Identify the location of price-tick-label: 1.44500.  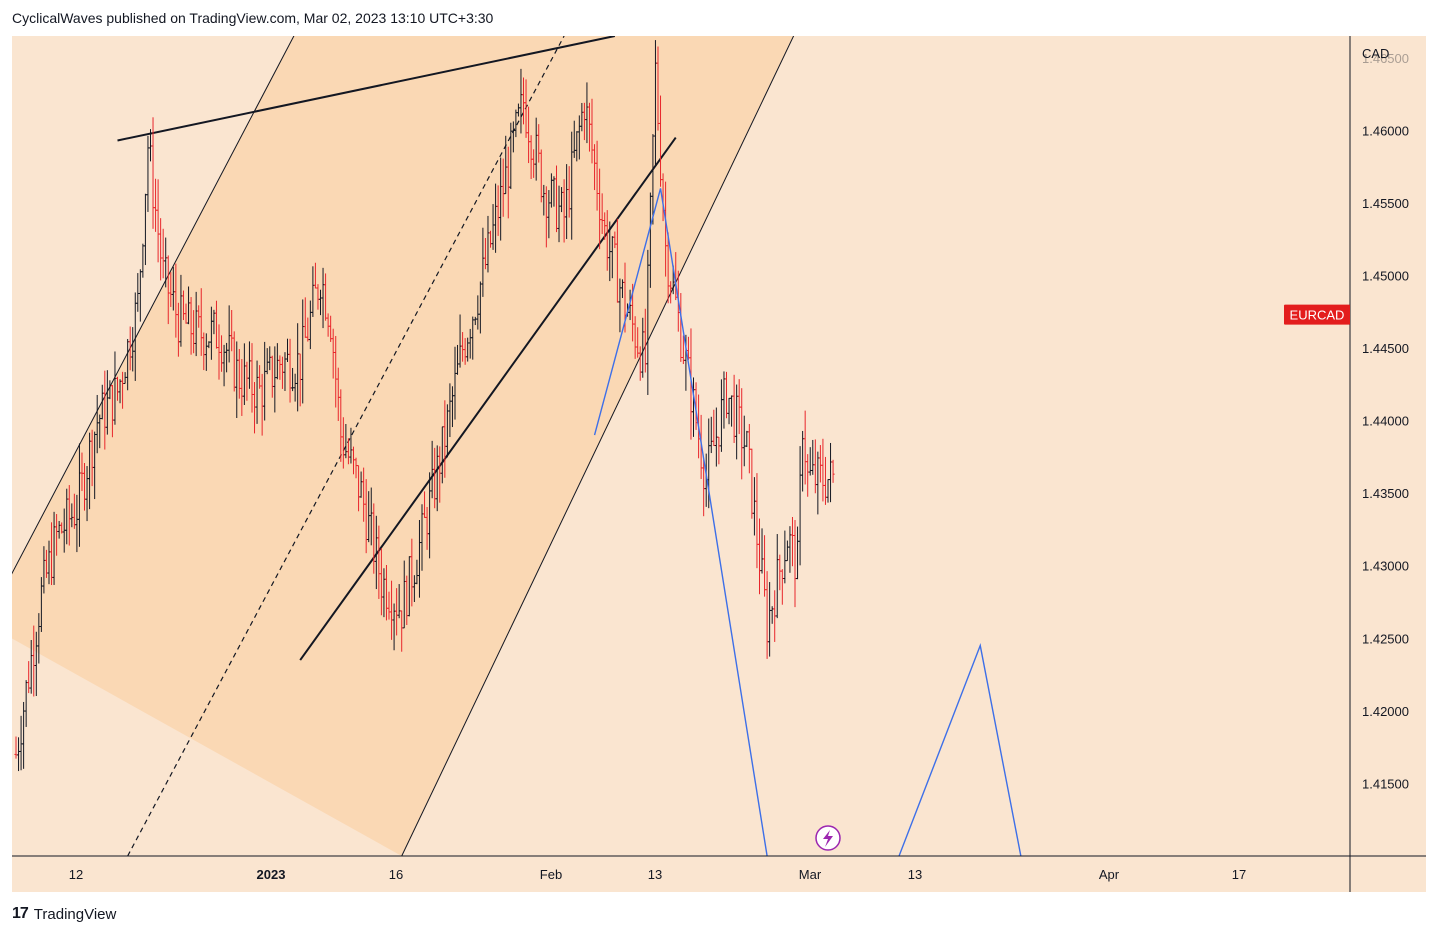
(1385, 348).